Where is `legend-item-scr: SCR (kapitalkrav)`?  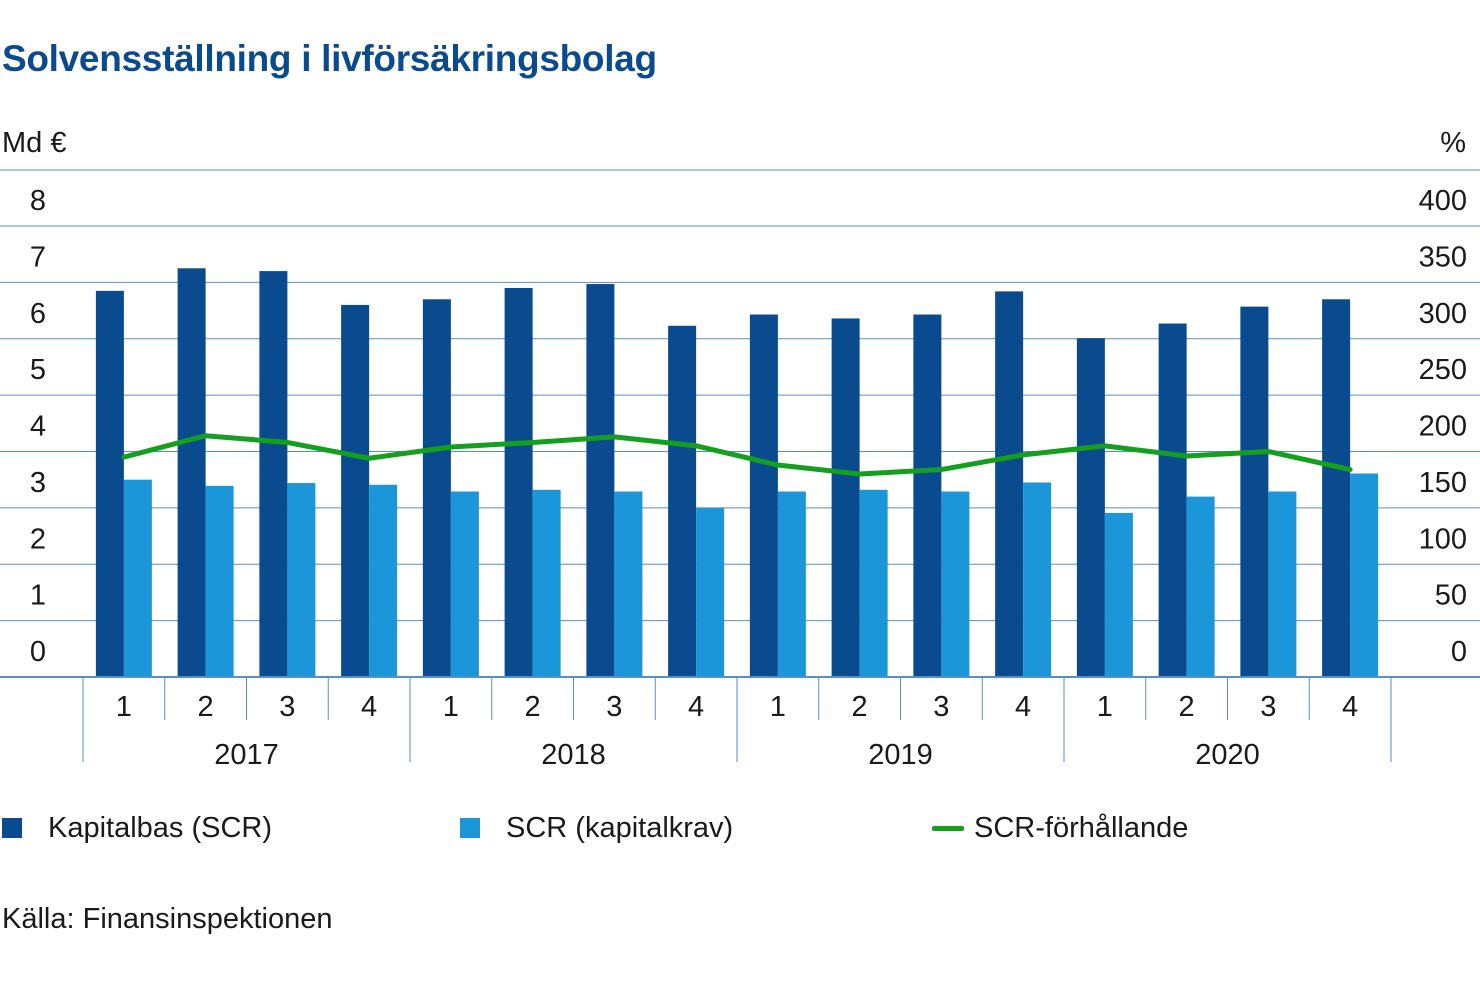 legend-item-scr: SCR (kapitalkrav) is located at coordinates (596, 828).